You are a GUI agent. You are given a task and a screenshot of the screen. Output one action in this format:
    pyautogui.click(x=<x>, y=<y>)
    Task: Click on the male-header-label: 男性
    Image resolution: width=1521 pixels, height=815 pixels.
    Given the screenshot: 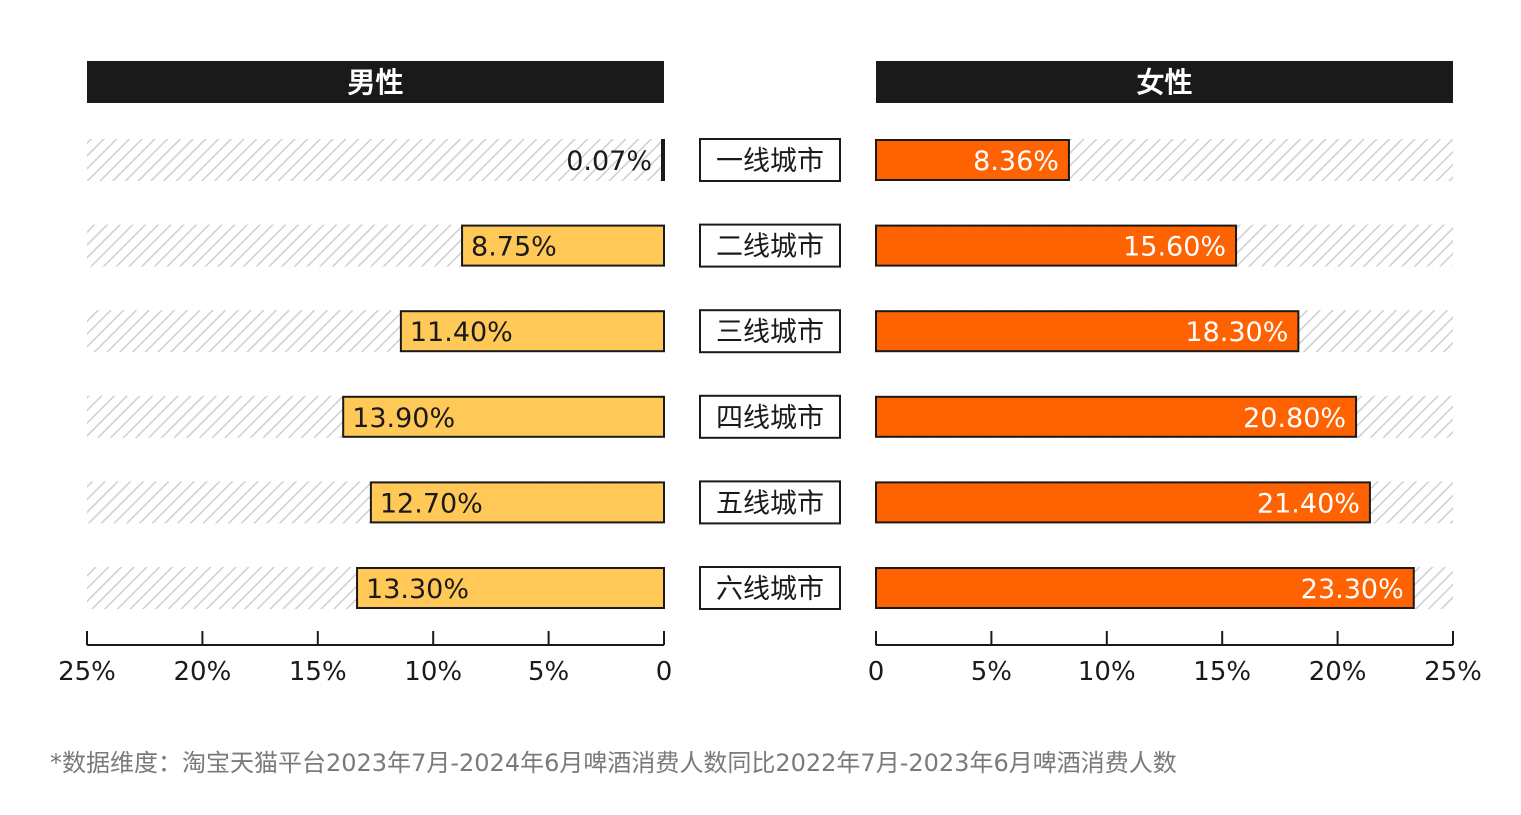 What is the action you would take?
    pyautogui.click(x=375, y=82)
    